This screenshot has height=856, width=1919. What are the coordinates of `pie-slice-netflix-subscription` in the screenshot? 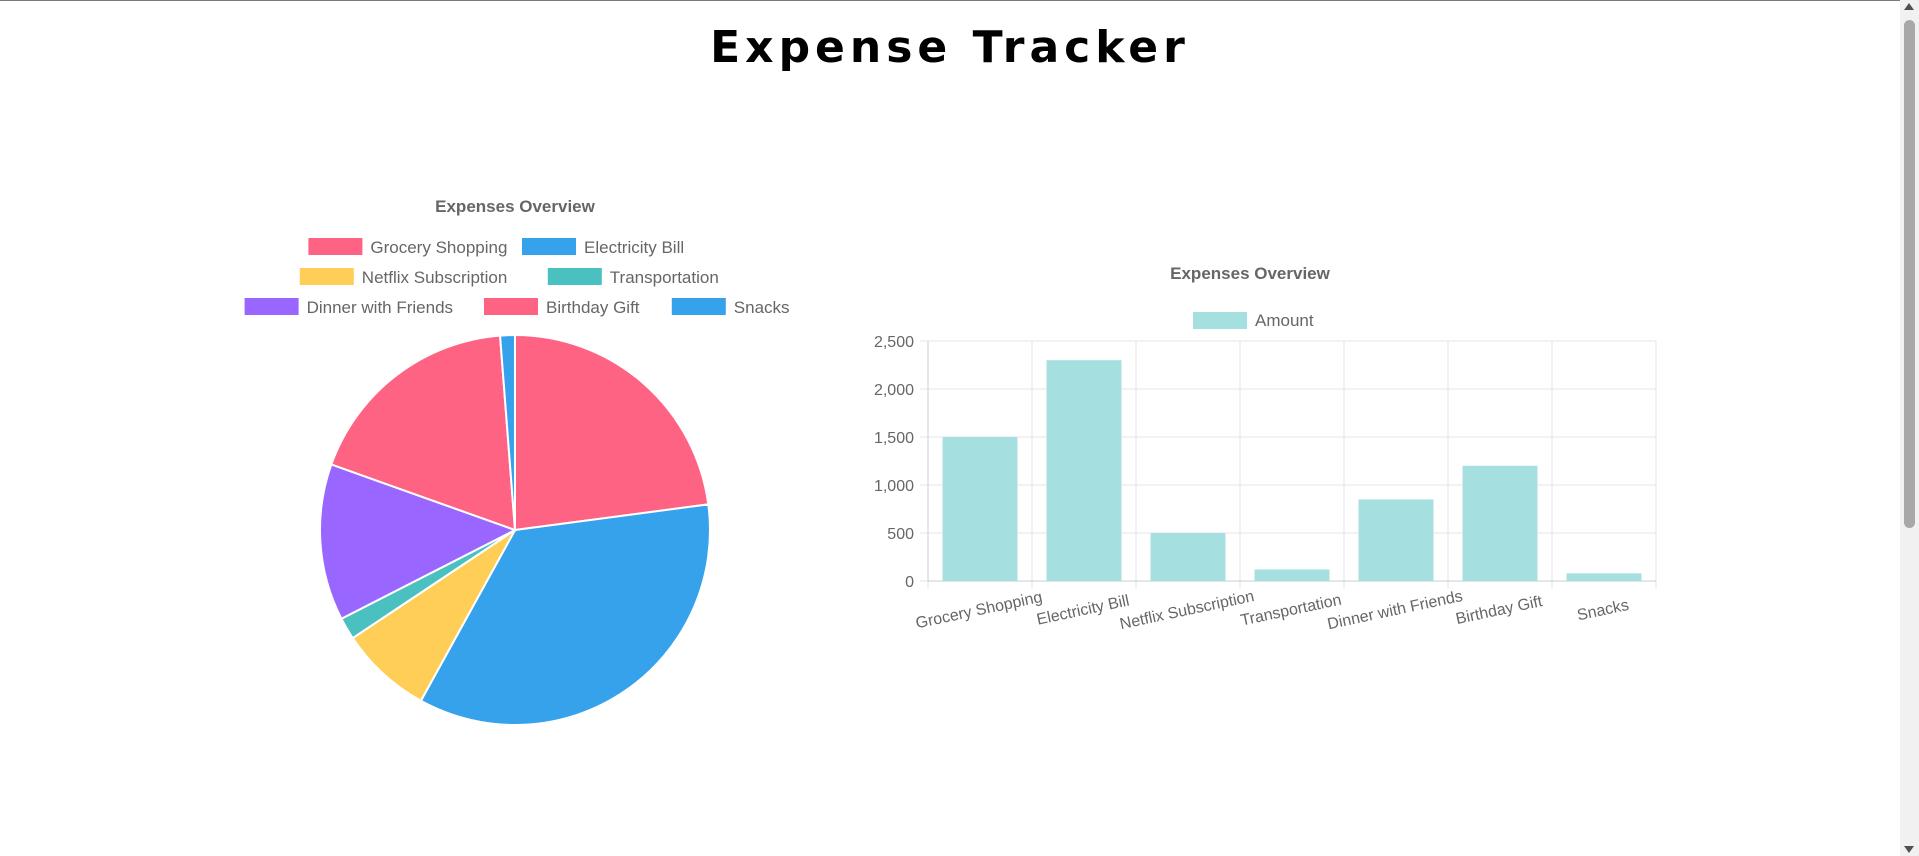 It's located at (433, 616).